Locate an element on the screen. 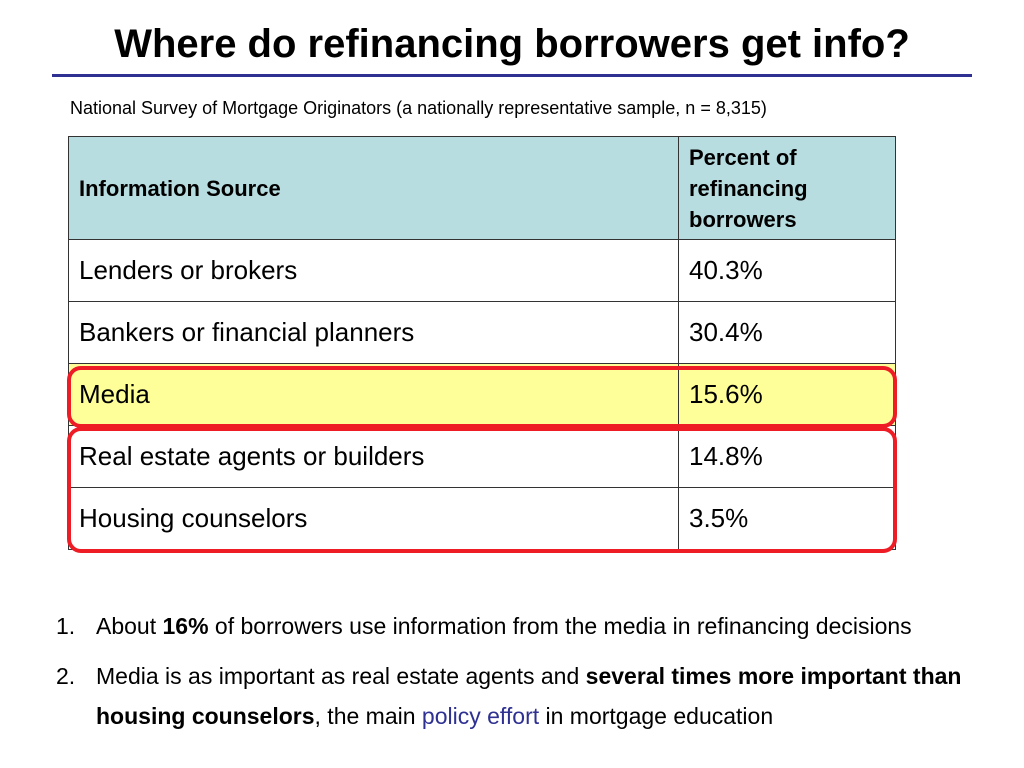 The image size is (1024, 768). percent-cell: 30.4% is located at coordinates (787, 332).